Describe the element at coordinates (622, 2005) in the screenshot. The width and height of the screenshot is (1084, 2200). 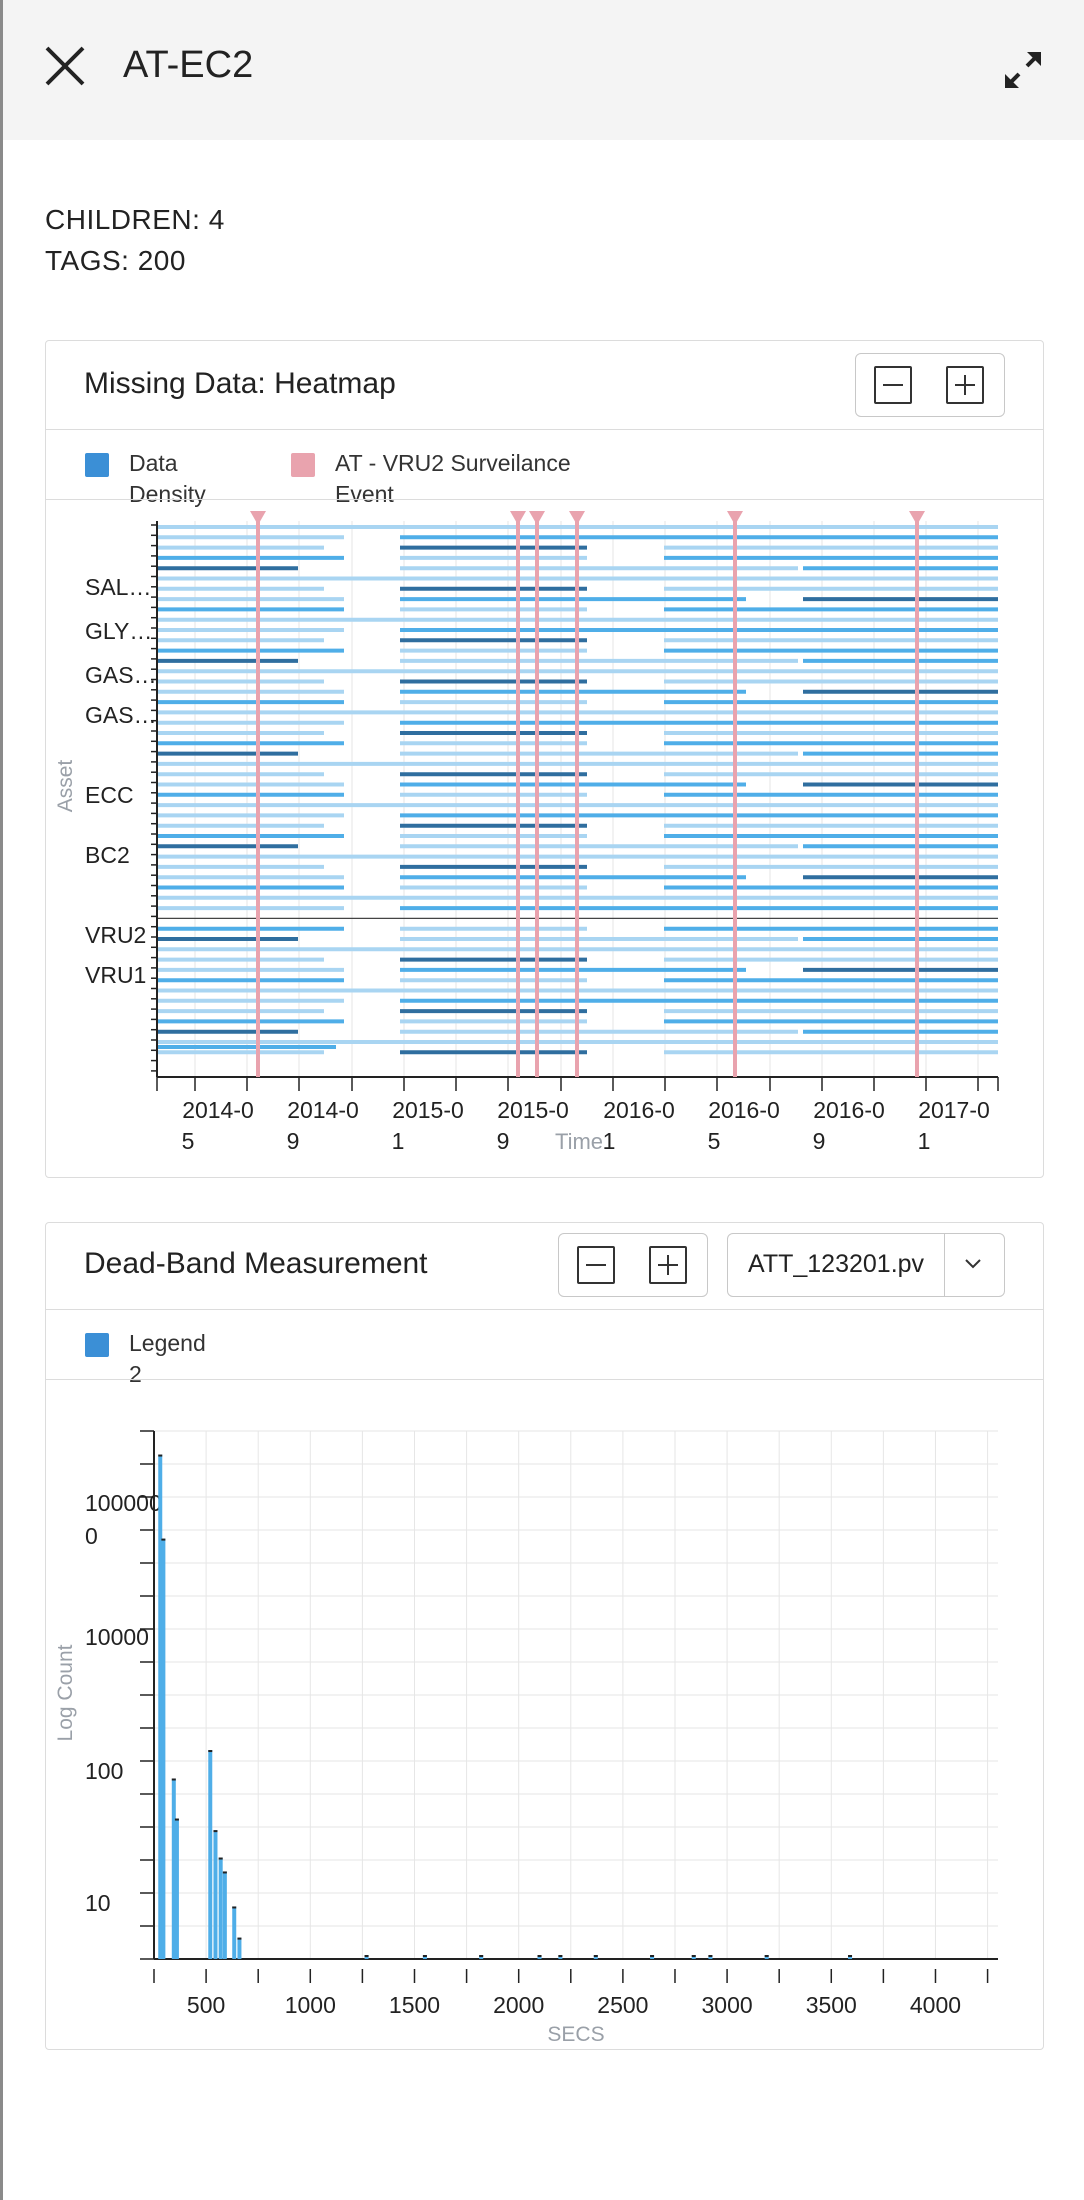
I see `x-tick-label: 2500` at that location.